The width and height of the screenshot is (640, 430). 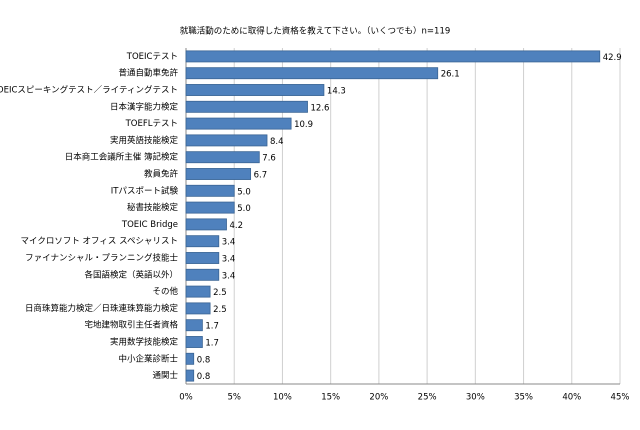 What do you see at coordinates (152, 57) in the screenshot?
I see `y-tick-label: TOEICテスト` at bounding box center [152, 57].